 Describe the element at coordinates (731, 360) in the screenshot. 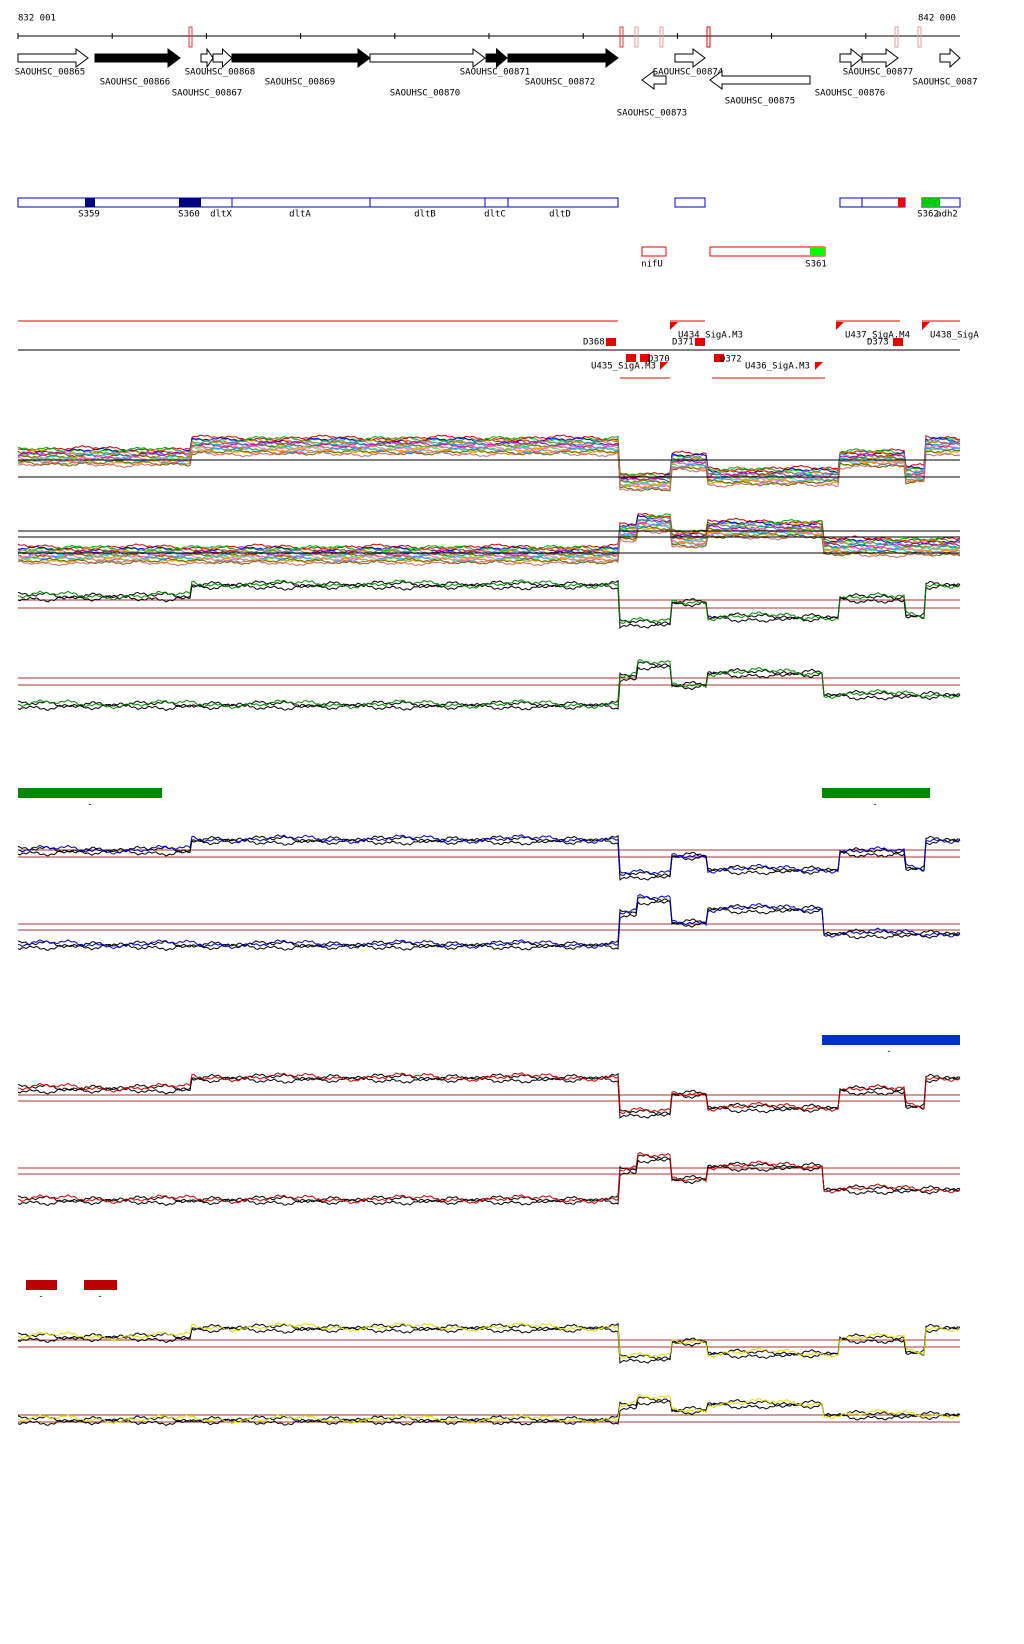

I see `promoter-label: D372` at that location.